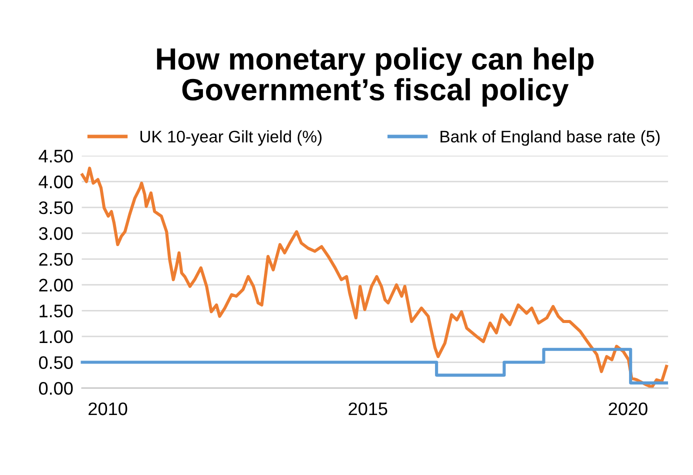  Describe the element at coordinates (628, 409) in the screenshot. I see `x-tick-label: 2020` at that location.